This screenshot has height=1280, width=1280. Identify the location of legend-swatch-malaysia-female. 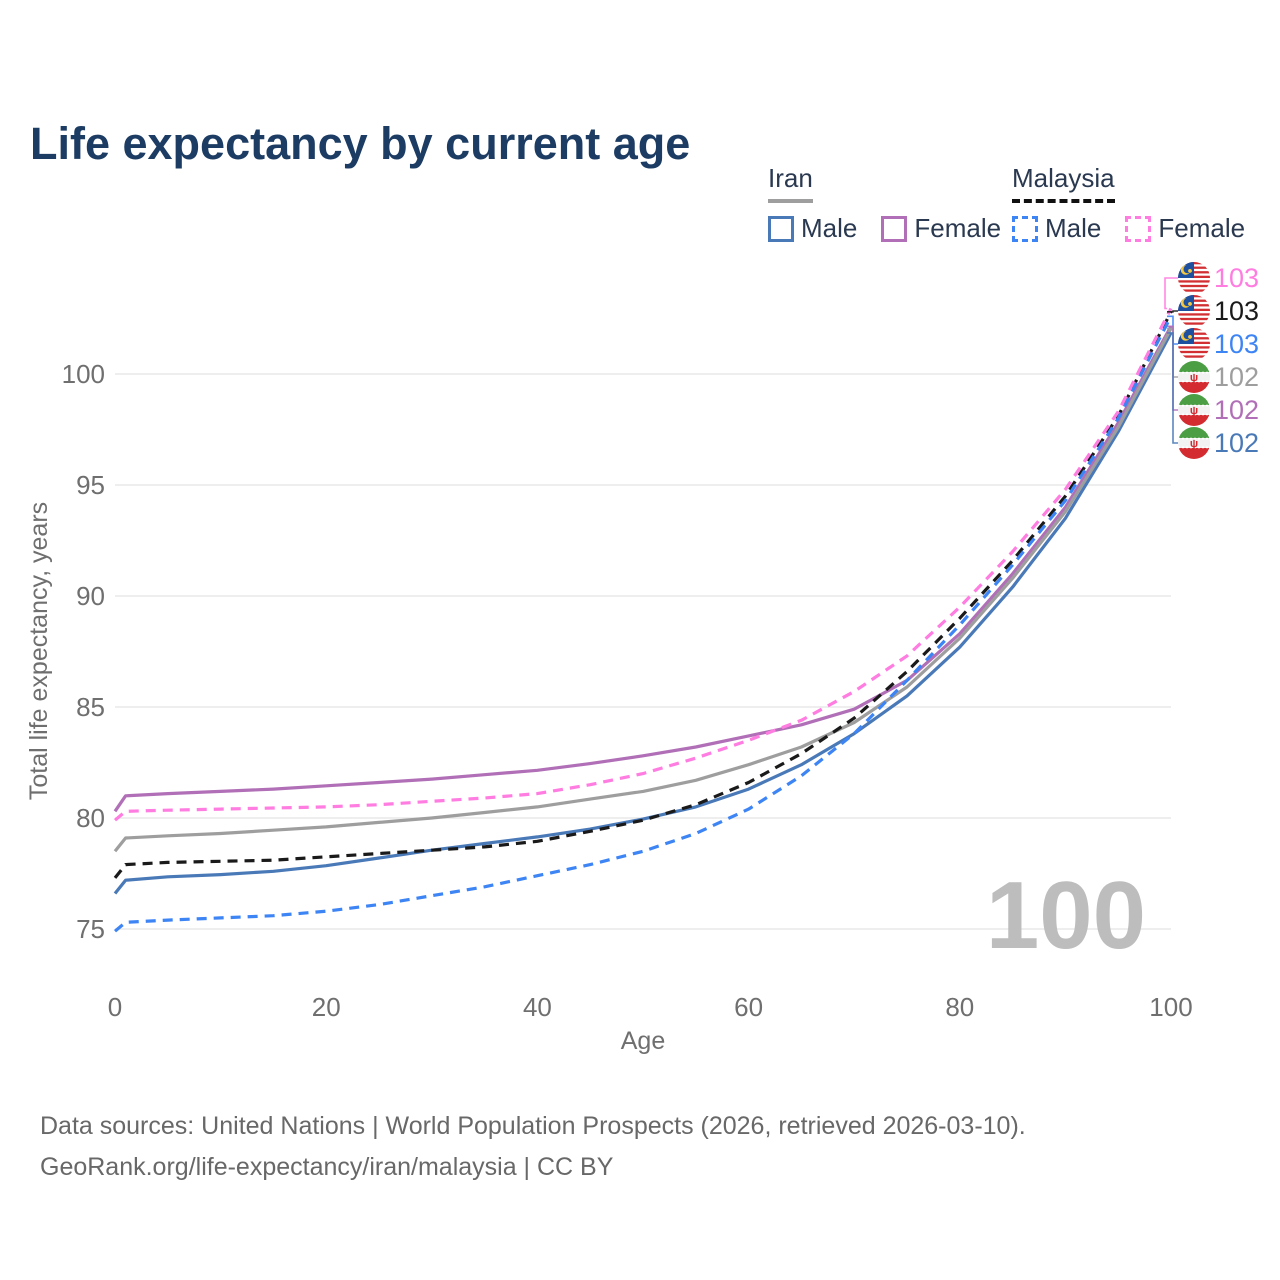
(1138, 228).